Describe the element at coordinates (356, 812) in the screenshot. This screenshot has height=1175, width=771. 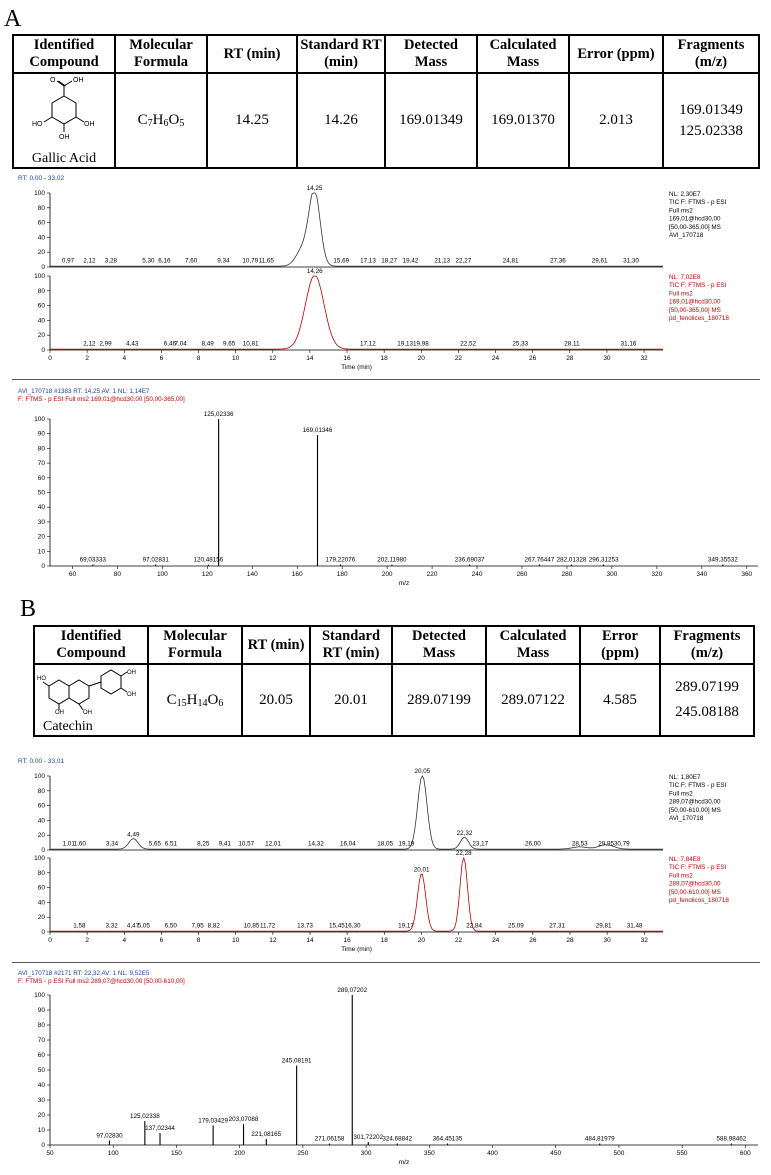
I see `top-trace-line` at that location.